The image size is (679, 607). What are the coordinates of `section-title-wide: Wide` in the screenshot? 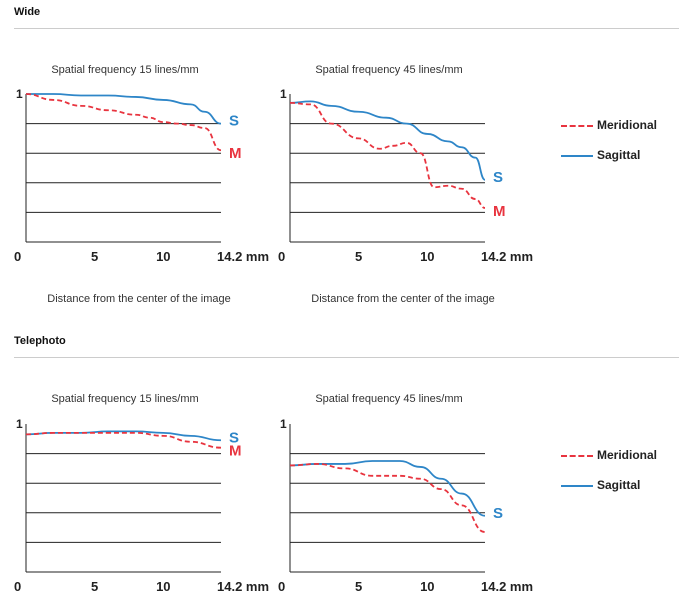 It's located at (27, 12).